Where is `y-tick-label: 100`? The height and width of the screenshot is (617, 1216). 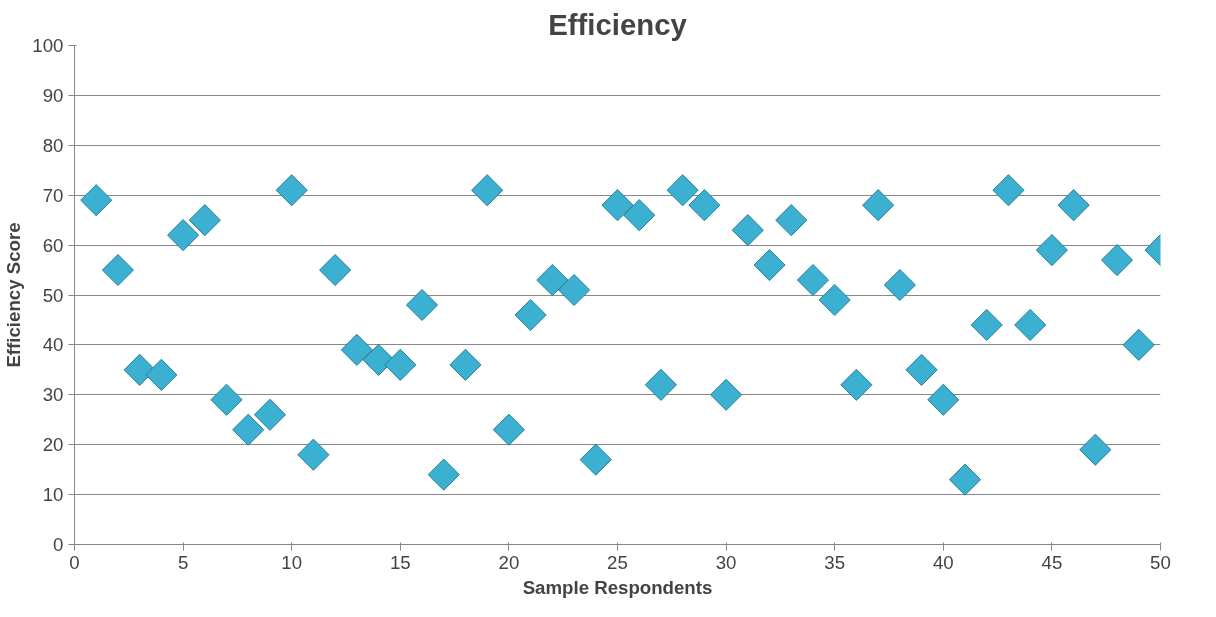 y-tick-label: 100 is located at coordinates (48, 45).